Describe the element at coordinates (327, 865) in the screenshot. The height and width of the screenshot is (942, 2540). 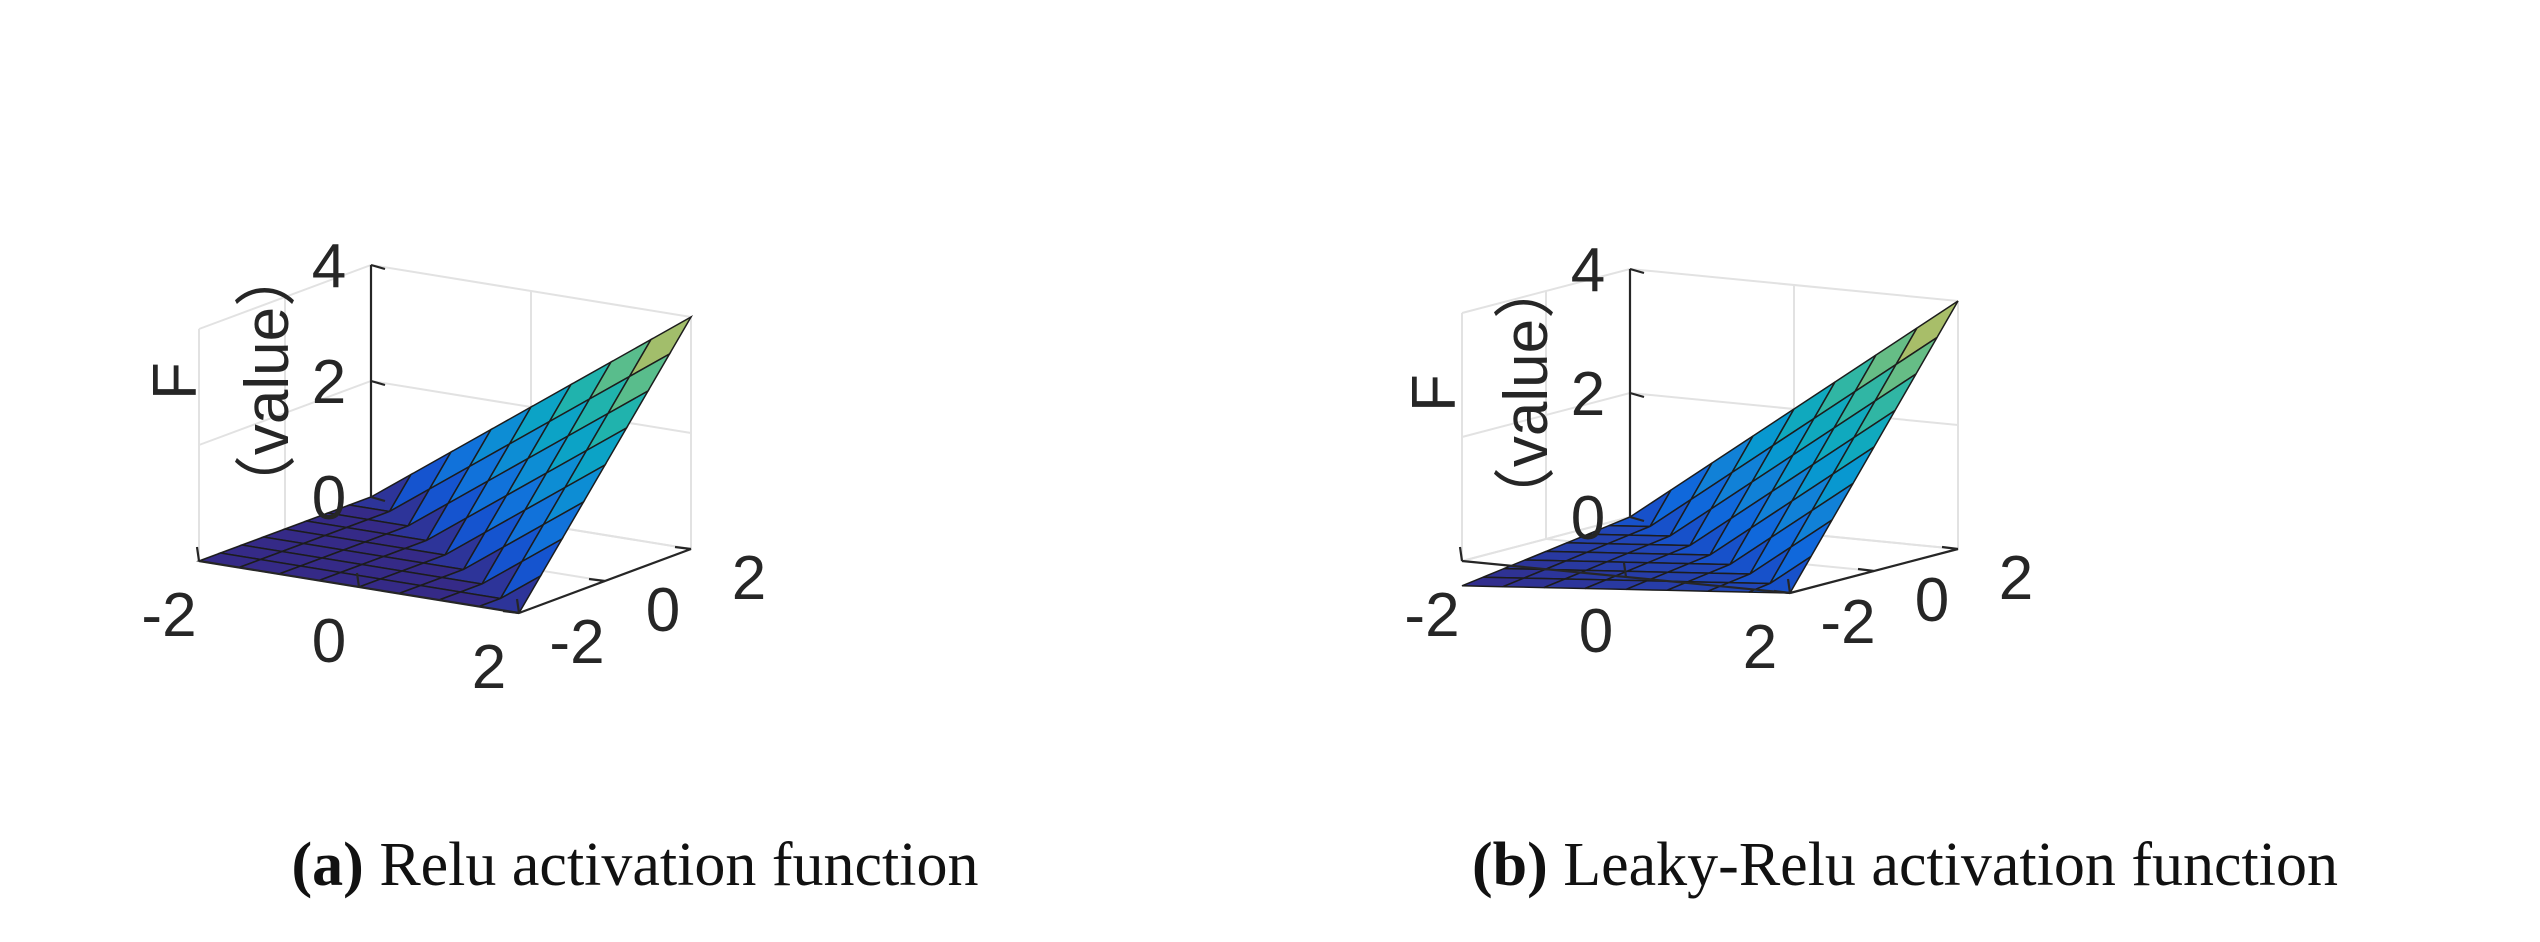
I see `caption-letter: (a)` at that location.